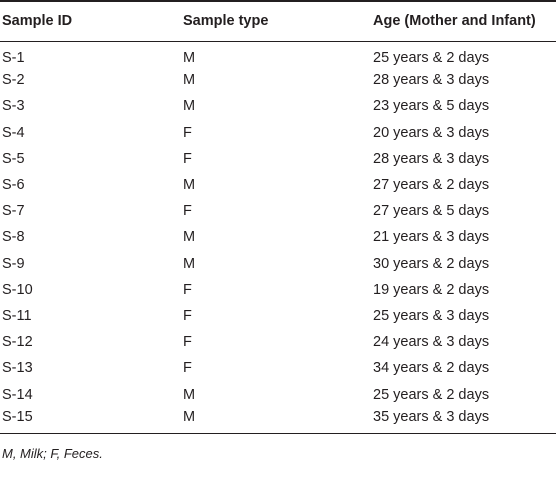  What do you see at coordinates (17, 315) in the screenshot?
I see `cell-sample-id: S-11` at bounding box center [17, 315].